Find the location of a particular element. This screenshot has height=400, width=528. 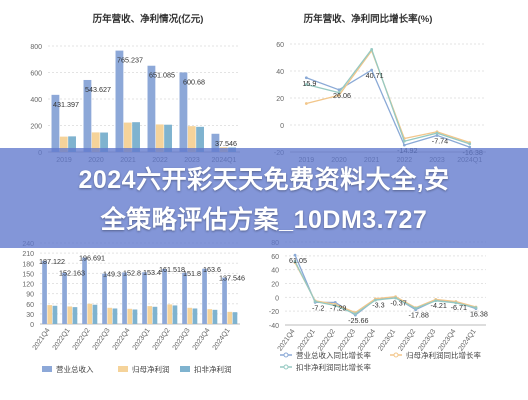

quarterly-growth-xtick-label: 2023Q1 is located at coordinates (387, 340).